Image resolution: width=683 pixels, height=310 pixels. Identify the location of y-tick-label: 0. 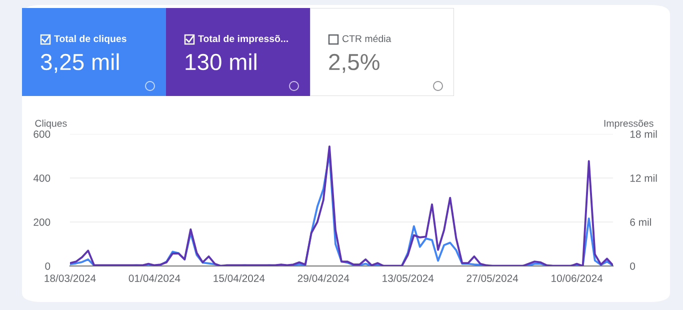
(47, 266).